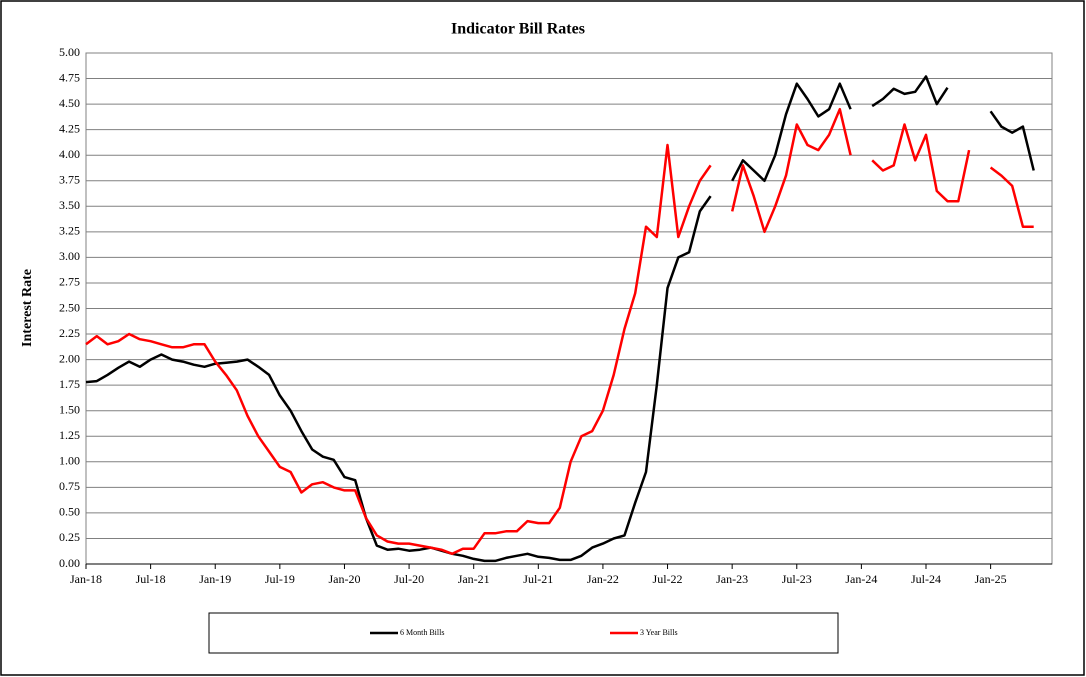 This screenshot has width=1086, height=677. Describe the element at coordinates (69, 537) in the screenshot. I see `y-tick-label: 0.25` at that location.